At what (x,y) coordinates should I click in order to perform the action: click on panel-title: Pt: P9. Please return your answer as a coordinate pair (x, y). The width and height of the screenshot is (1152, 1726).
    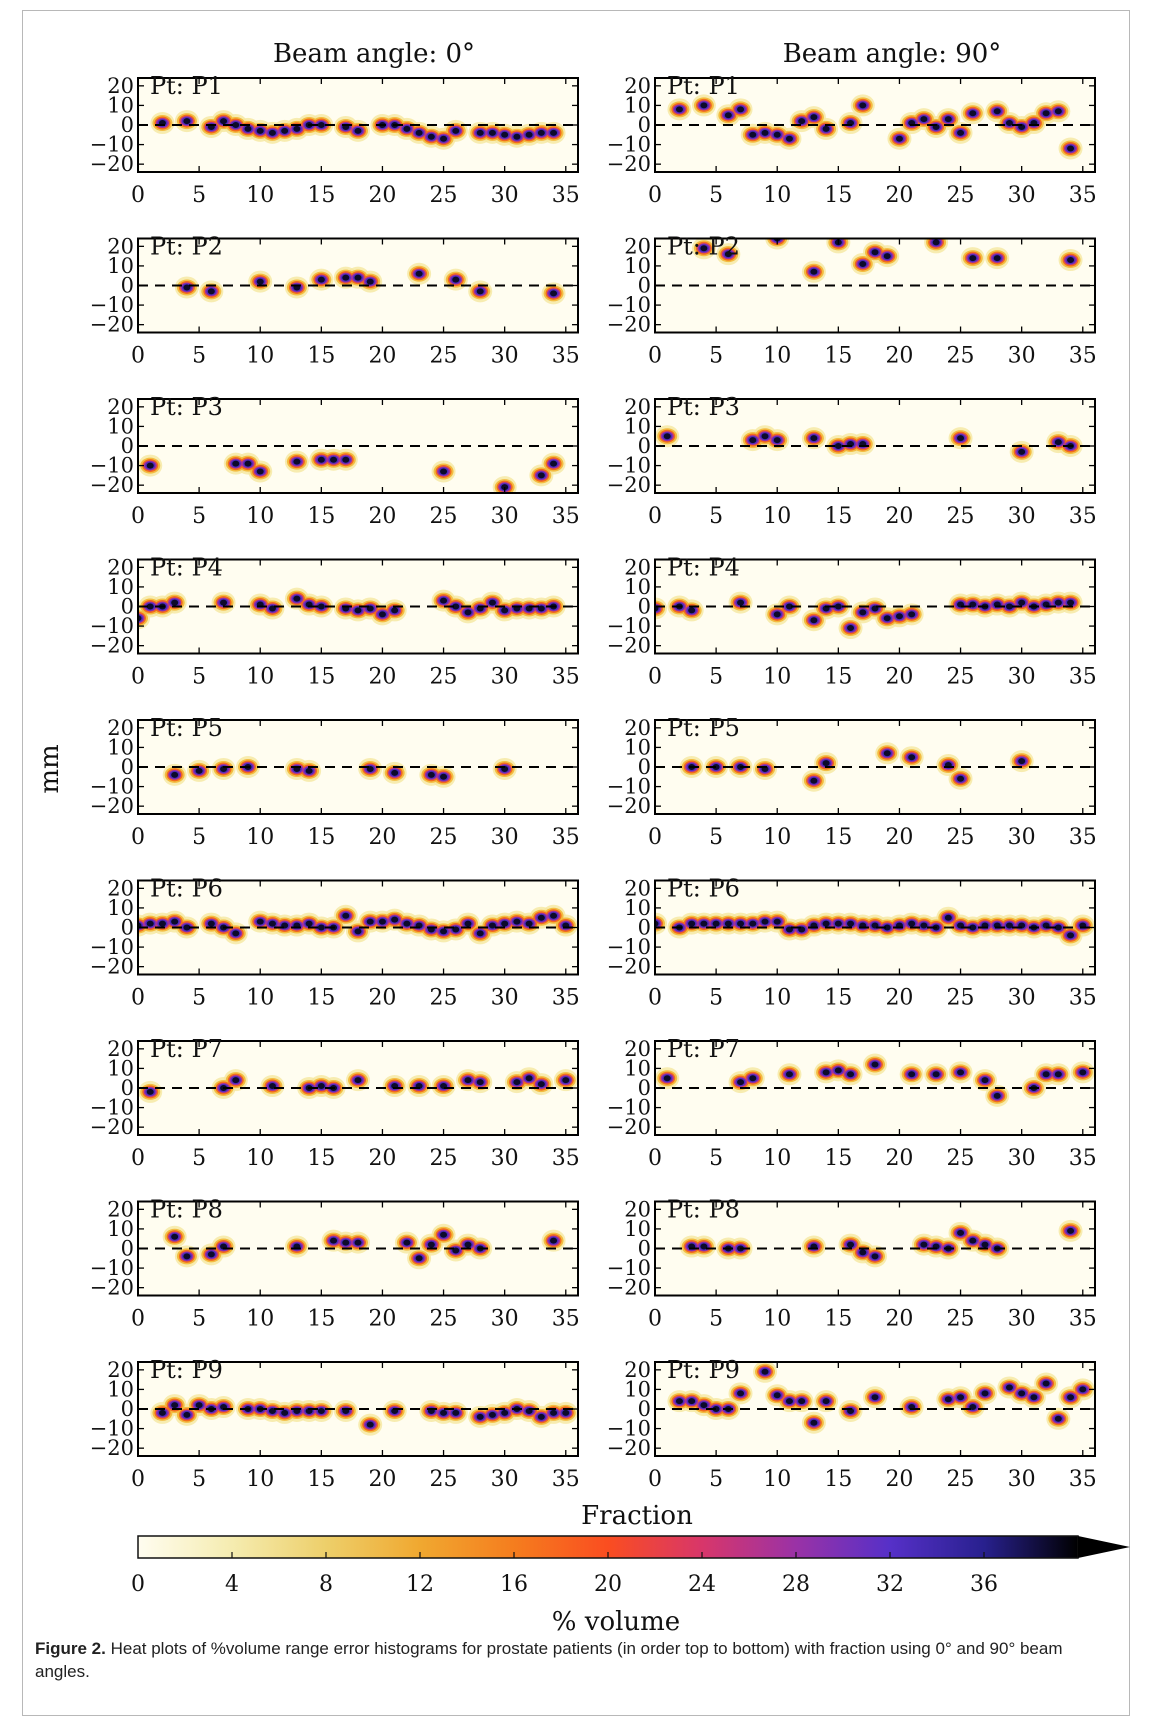
    Looking at the image, I should click on (703, 1370).